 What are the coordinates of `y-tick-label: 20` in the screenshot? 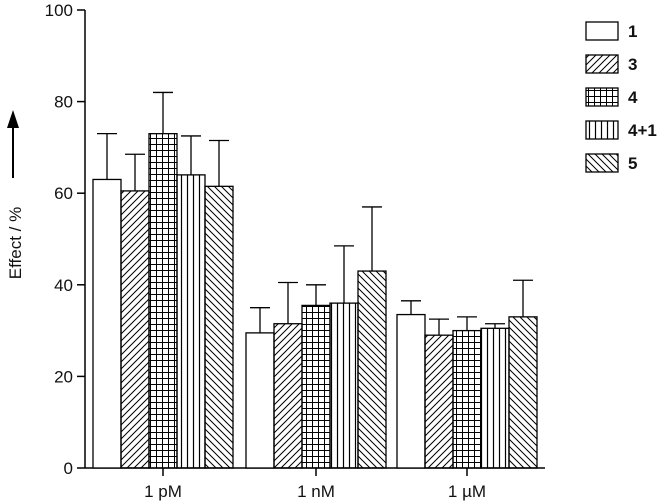 It's located at (63, 376).